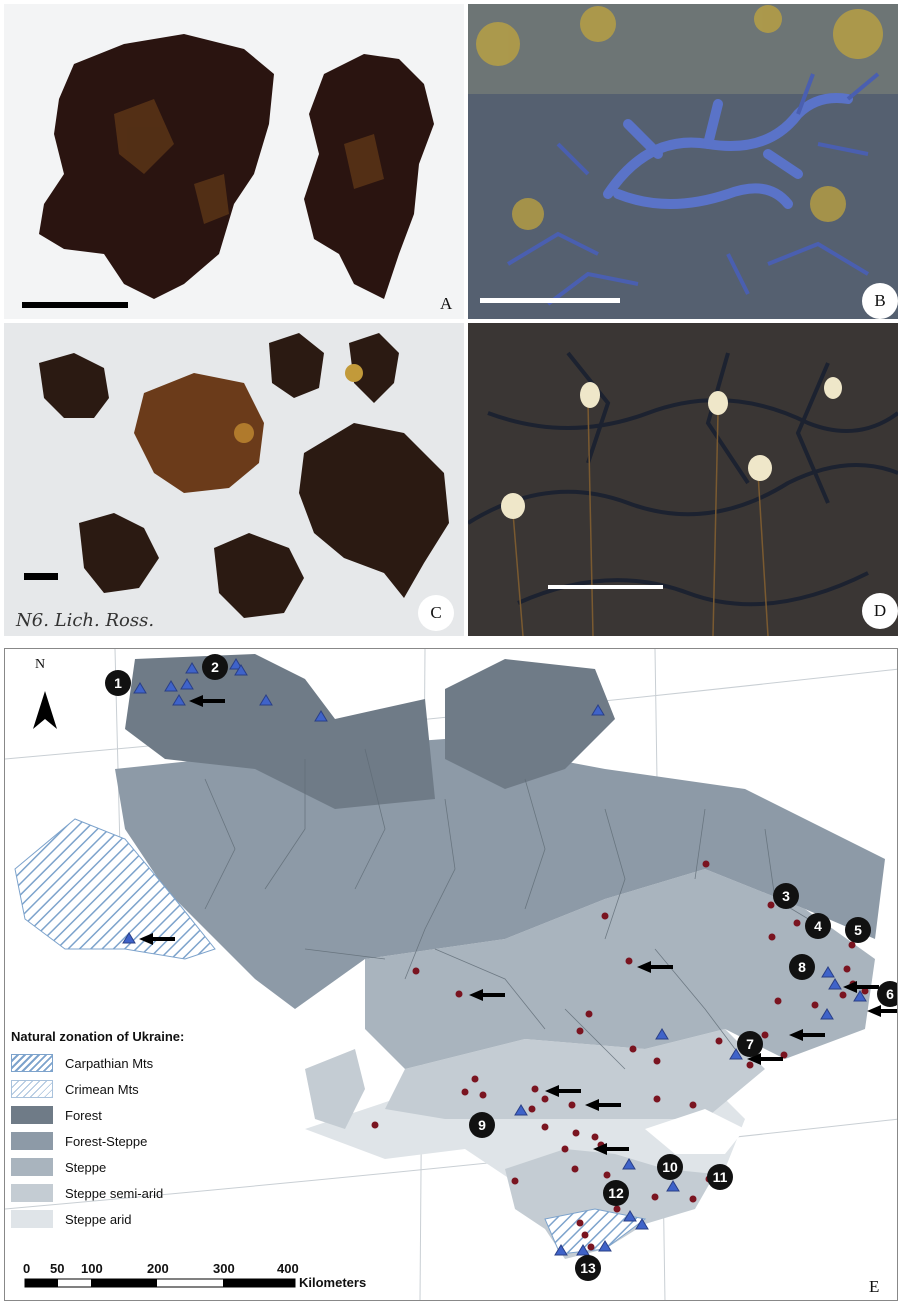  What do you see at coordinates (482, 1125) in the screenshot?
I see `site-marker-9: 9` at bounding box center [482, 1125].